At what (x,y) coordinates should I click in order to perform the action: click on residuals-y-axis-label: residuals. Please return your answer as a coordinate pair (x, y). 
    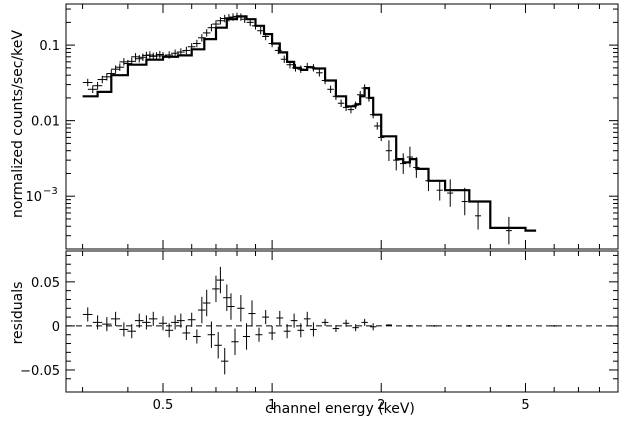
    Looking at the image, I should click on (18, 313).